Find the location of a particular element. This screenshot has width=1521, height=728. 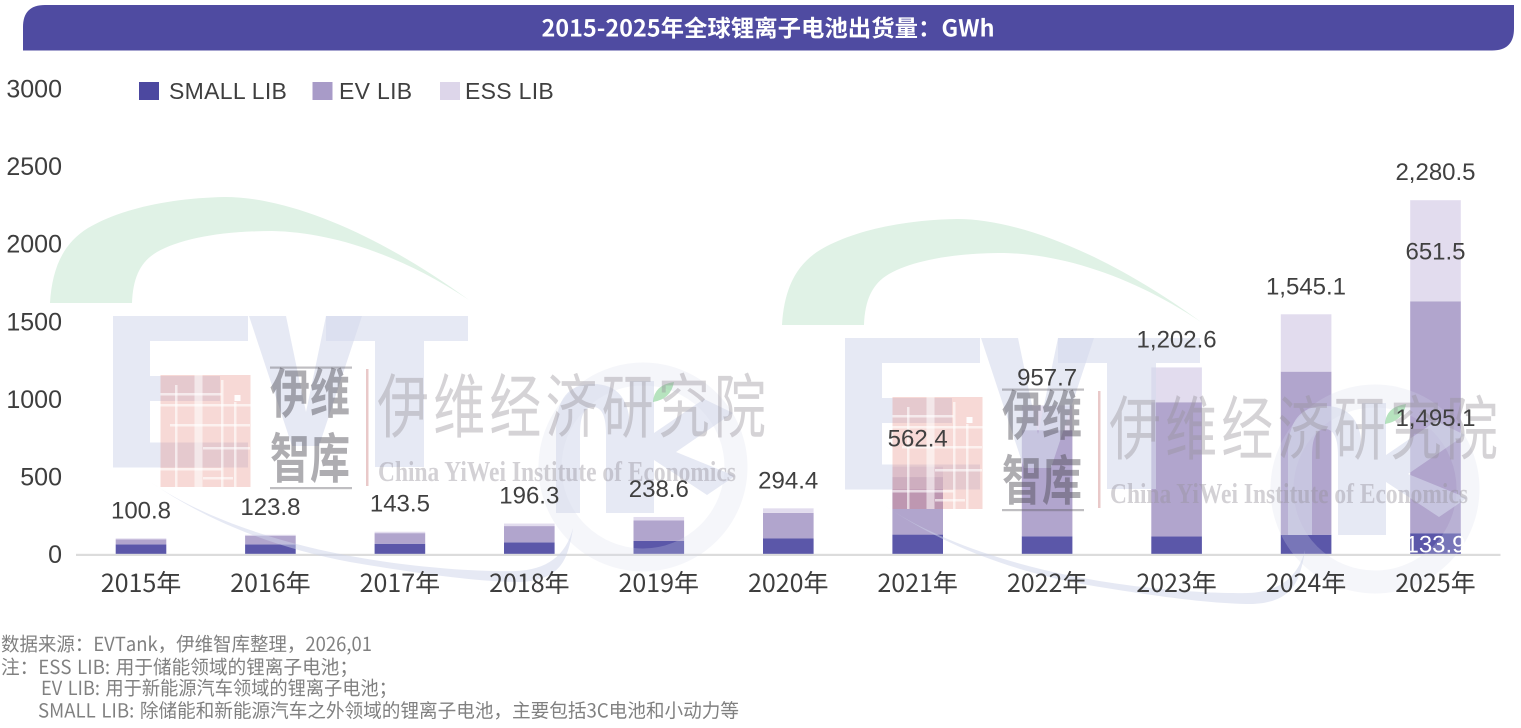

svg-text: 2000 is located at coordinates (34, 245).